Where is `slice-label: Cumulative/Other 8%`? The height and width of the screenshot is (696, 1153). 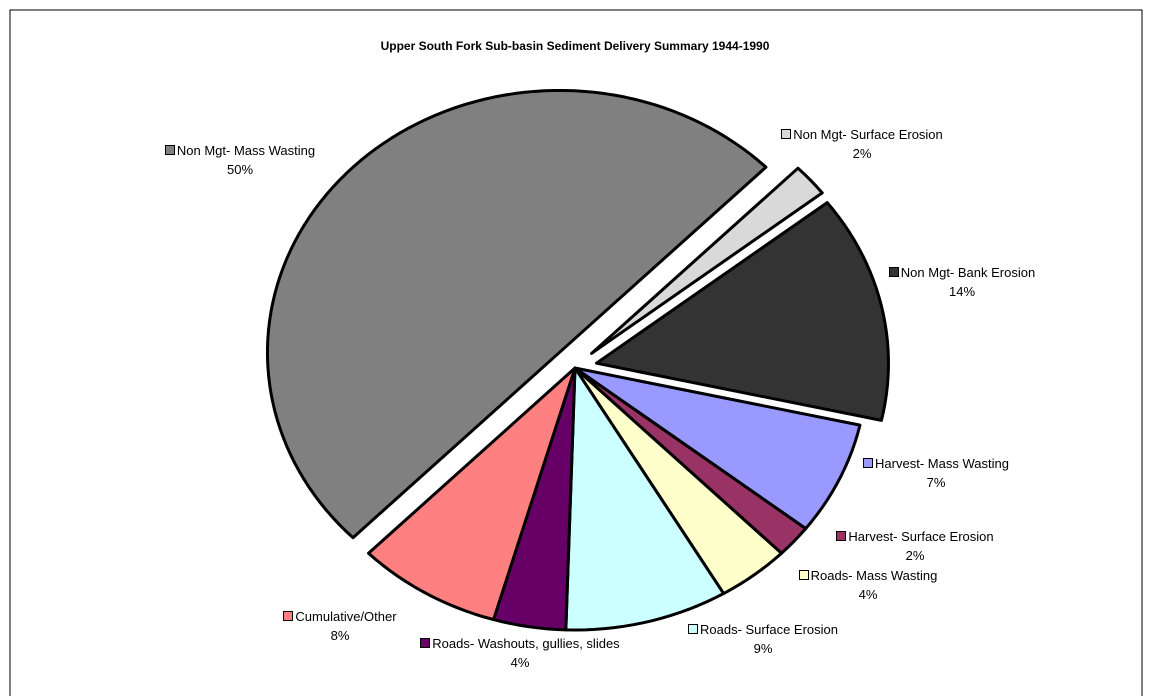 slice-label: Cumulative/Other 8% is located at coordinates (340, 626).